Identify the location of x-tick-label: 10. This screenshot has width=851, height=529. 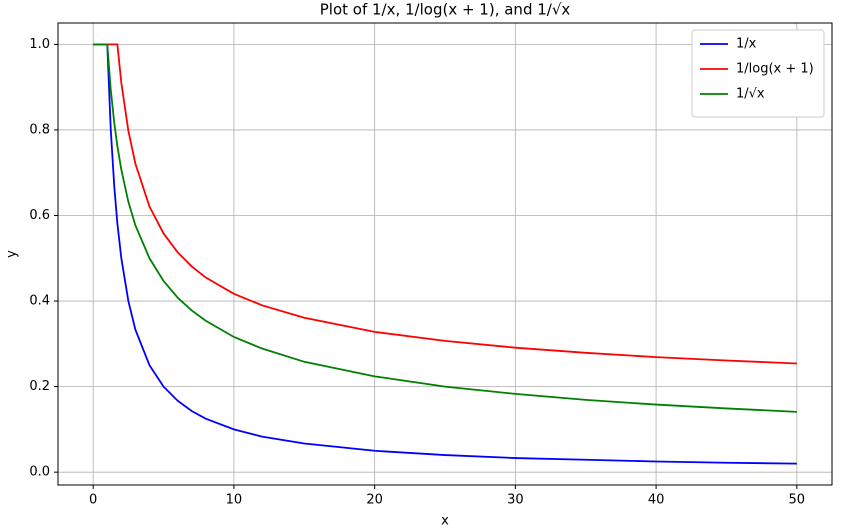
(234, 500).